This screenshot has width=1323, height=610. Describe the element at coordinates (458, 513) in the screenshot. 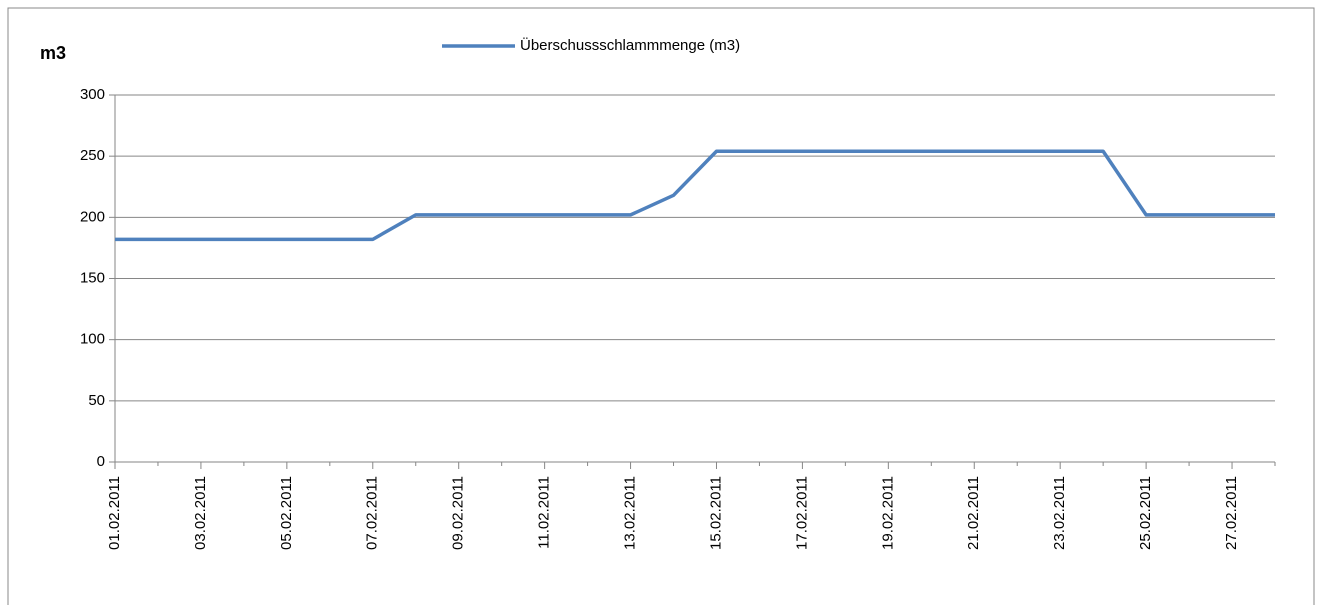

I see `x-tick-label: 09.02.2011` at that location.